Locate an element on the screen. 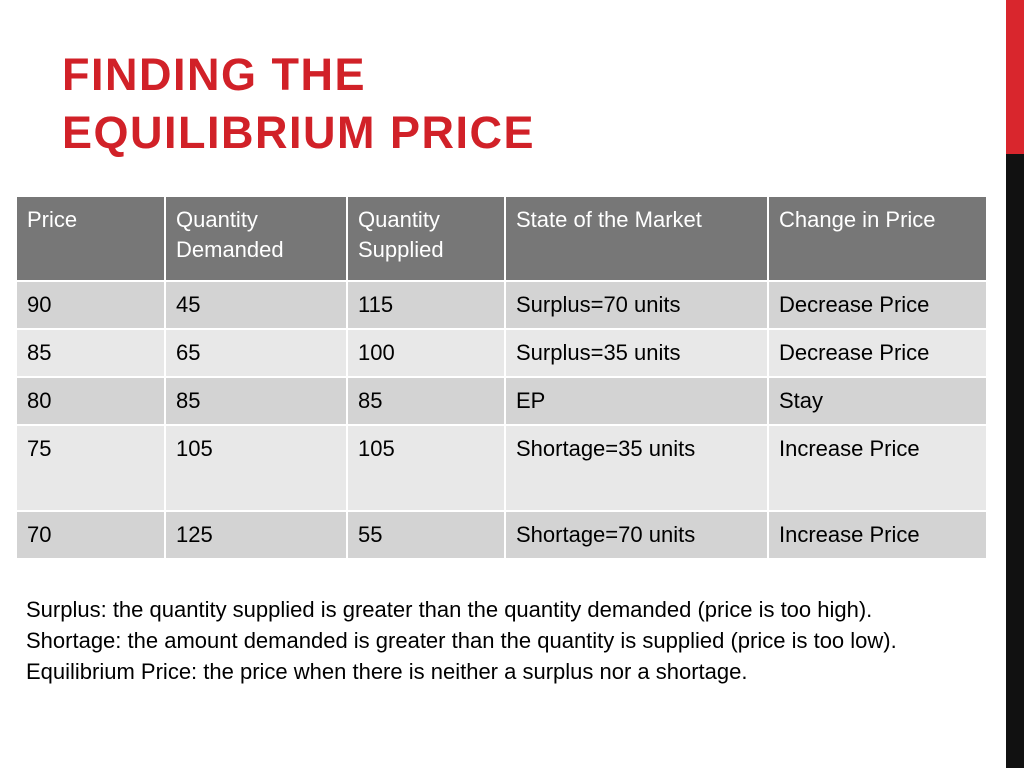 This screenshot has height=768, width=1024. cell-quantity-demanded: 105 is located at coordinates (256, 468).